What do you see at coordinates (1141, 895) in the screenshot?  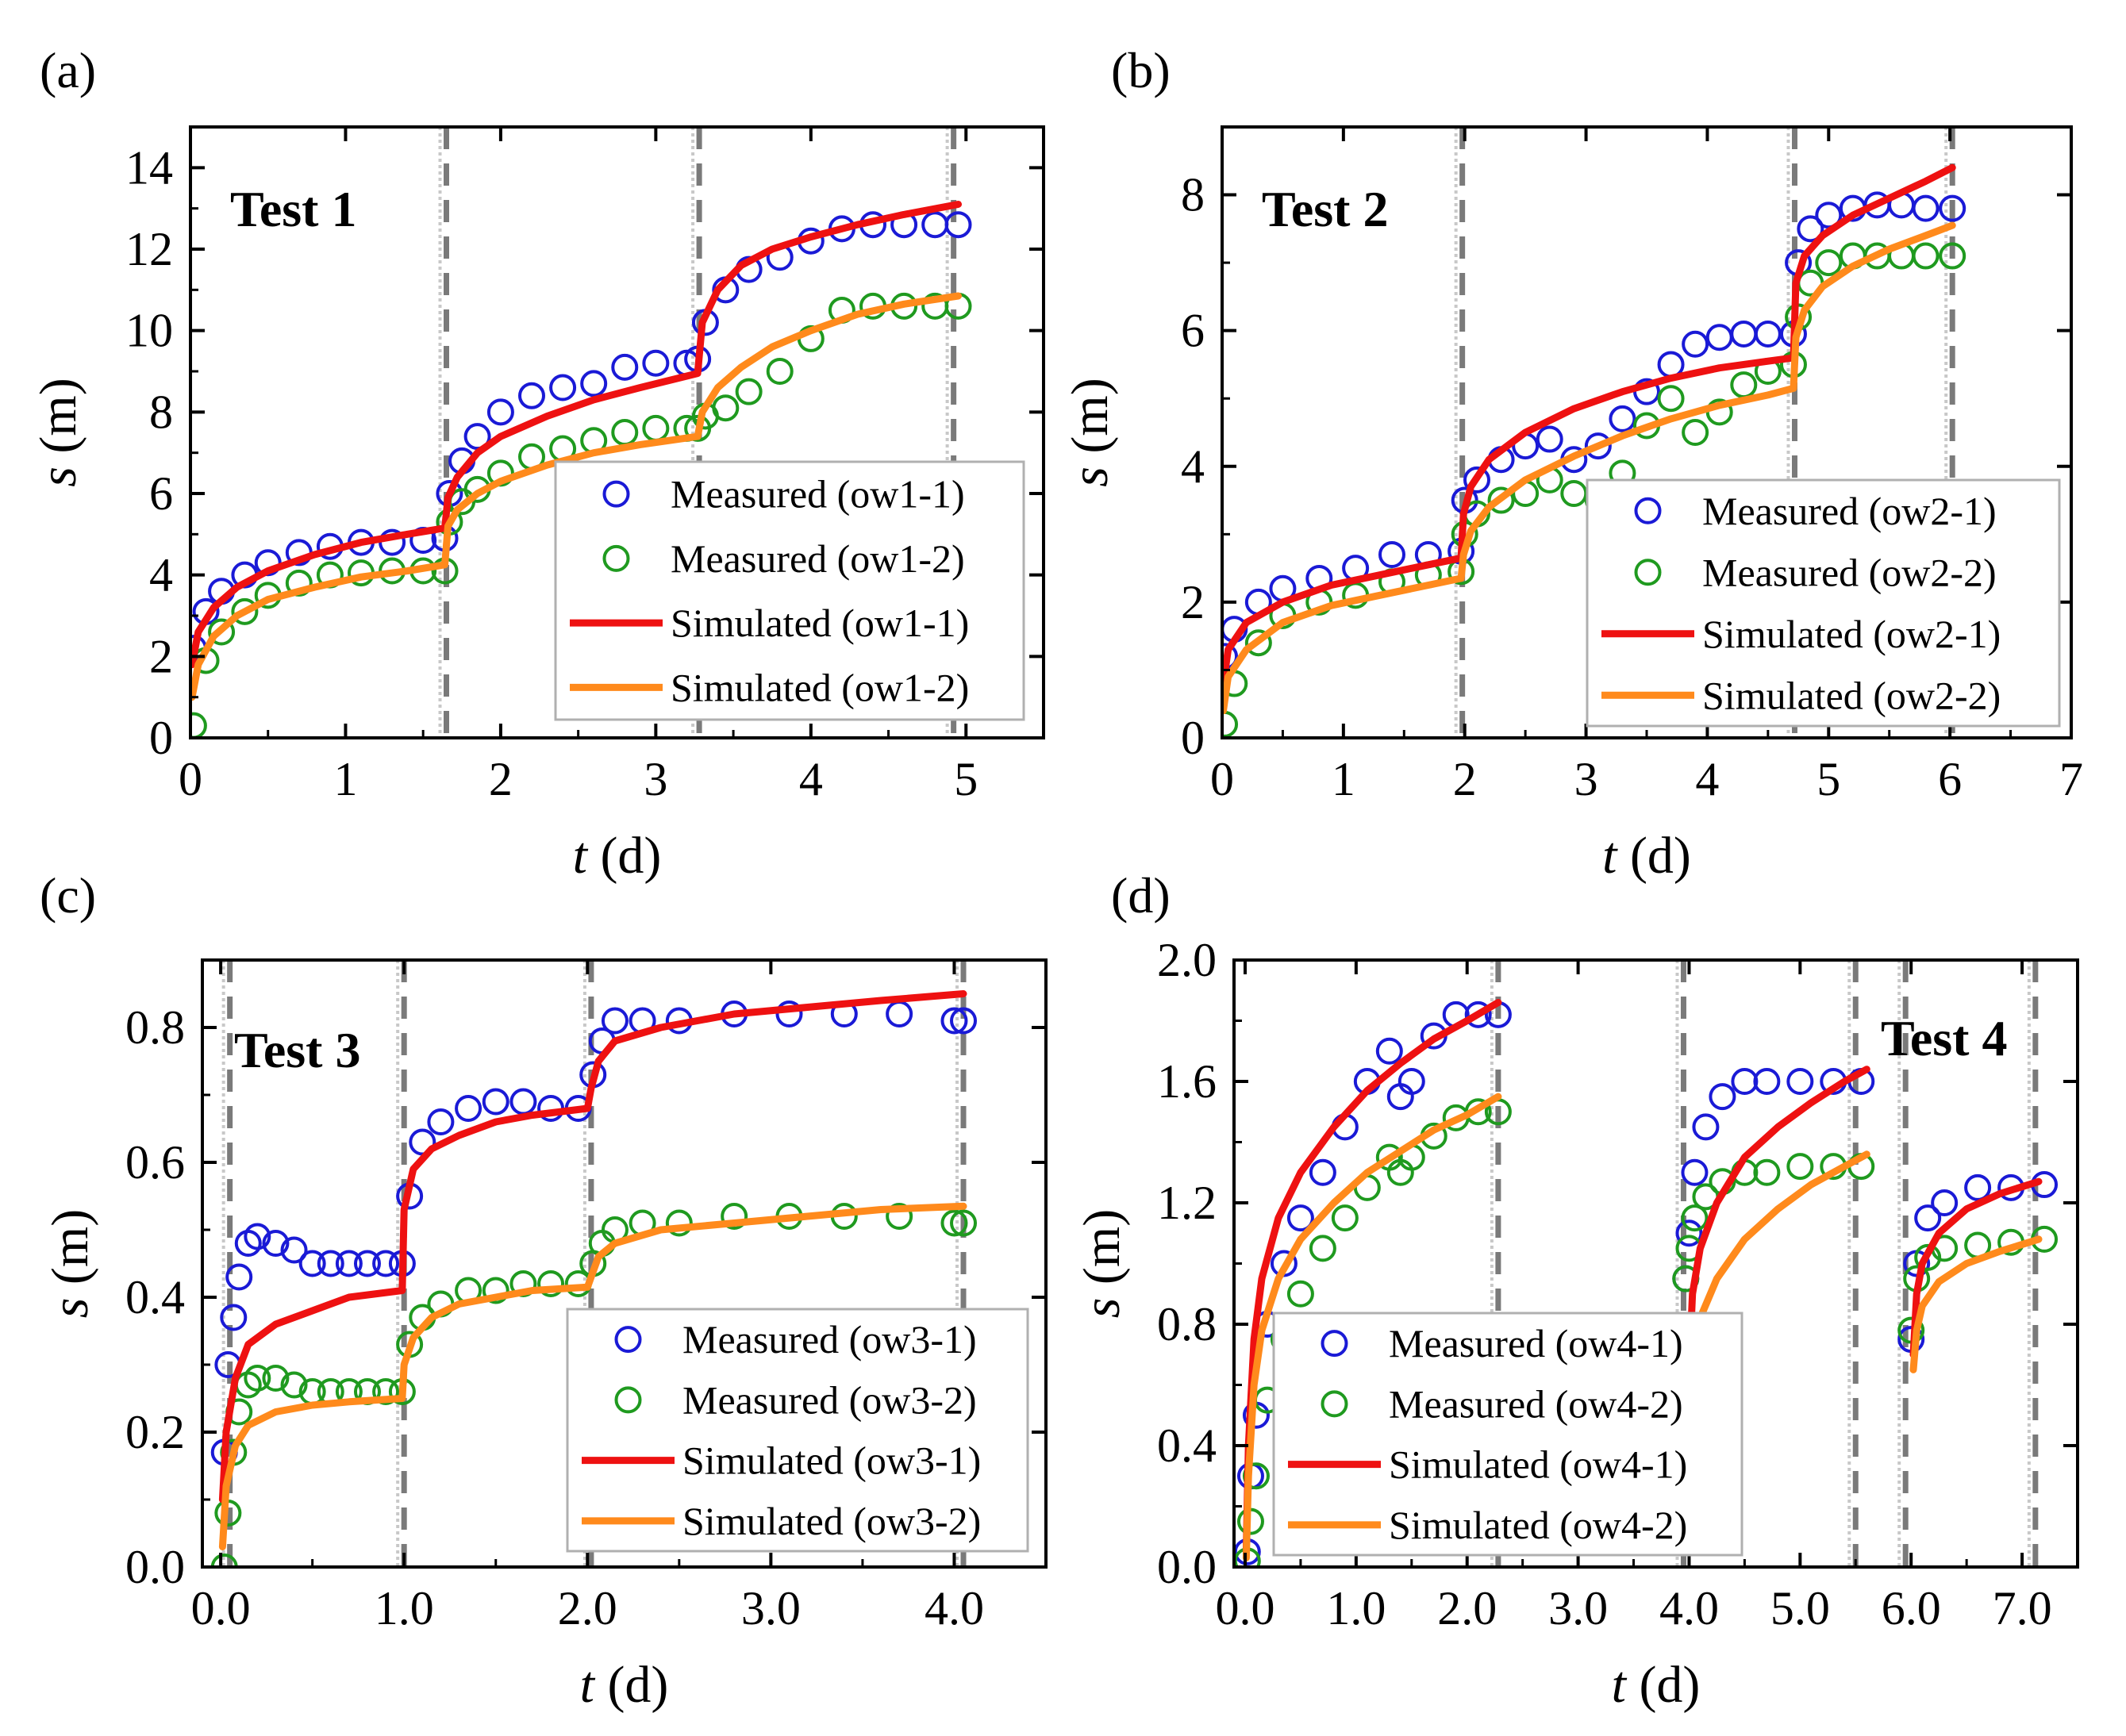 I see `panel-tag: (d)` at bounding box center [1141, 895].